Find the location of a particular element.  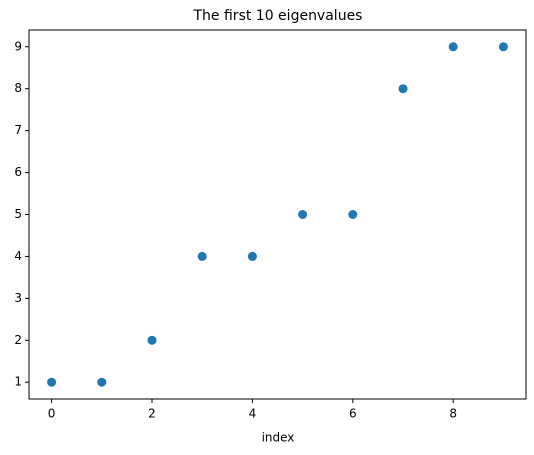

y-tick-label: 5 is located at coordinates (18, 214).